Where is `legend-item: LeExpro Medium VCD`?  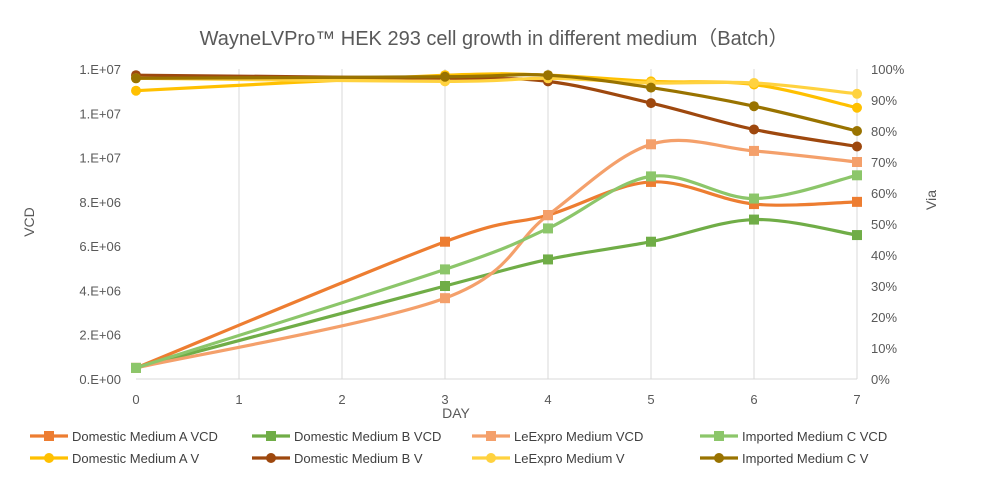
legend-item: LeExpro Medium VCD is located at coordinates (557, 436).